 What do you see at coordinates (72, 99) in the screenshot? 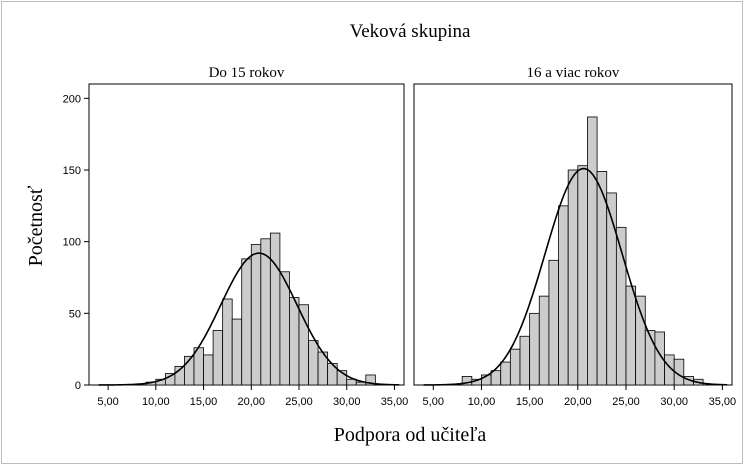
I see `y-tick-label: 200` at bounding box center [72, 99].